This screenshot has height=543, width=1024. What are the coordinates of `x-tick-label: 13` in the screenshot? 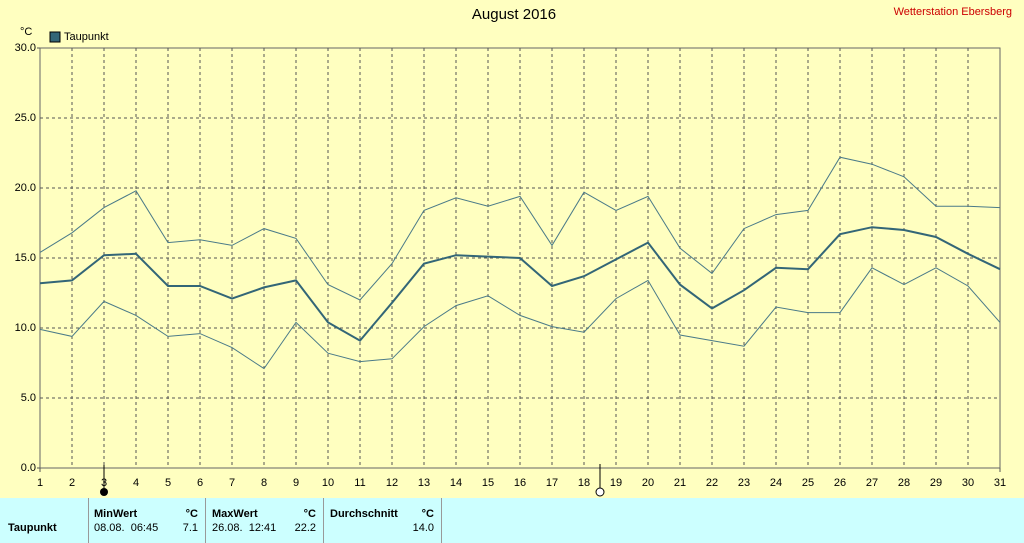 It's located at (424, 483).